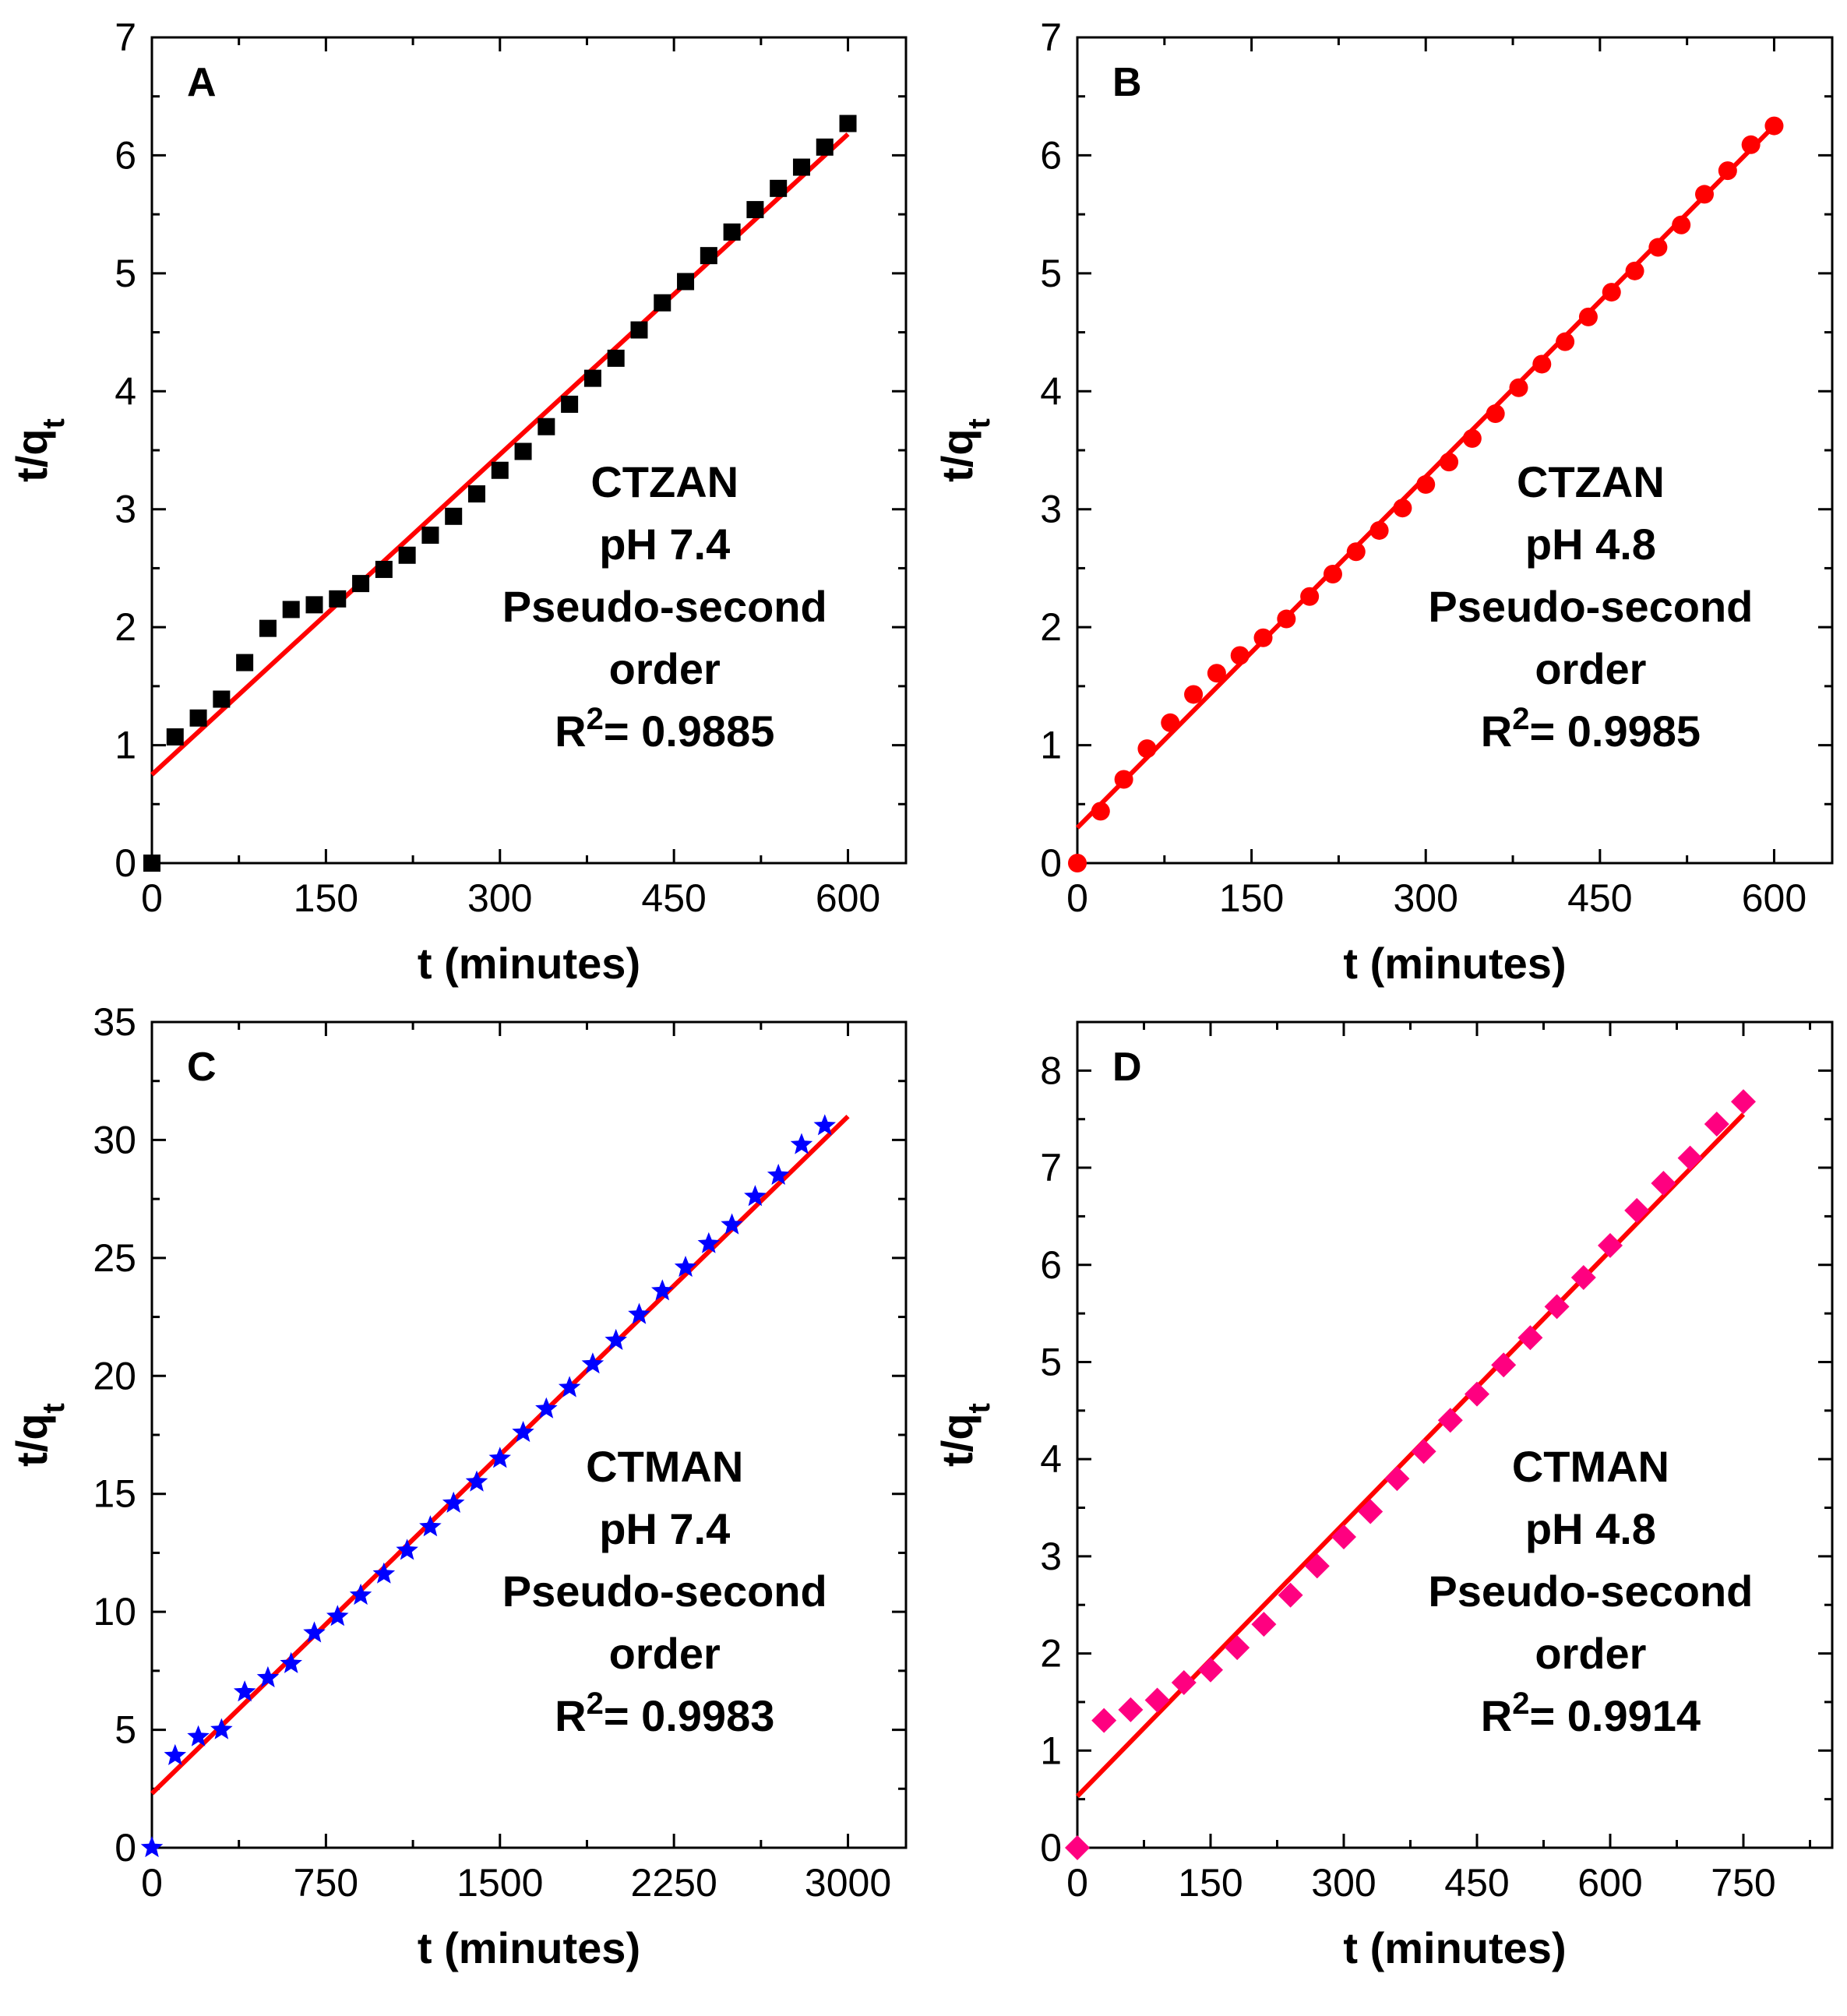 This screenshot has height=2016, width=1847. I want to click on annotation-line: R2= 0.9885, so click(664, 729).